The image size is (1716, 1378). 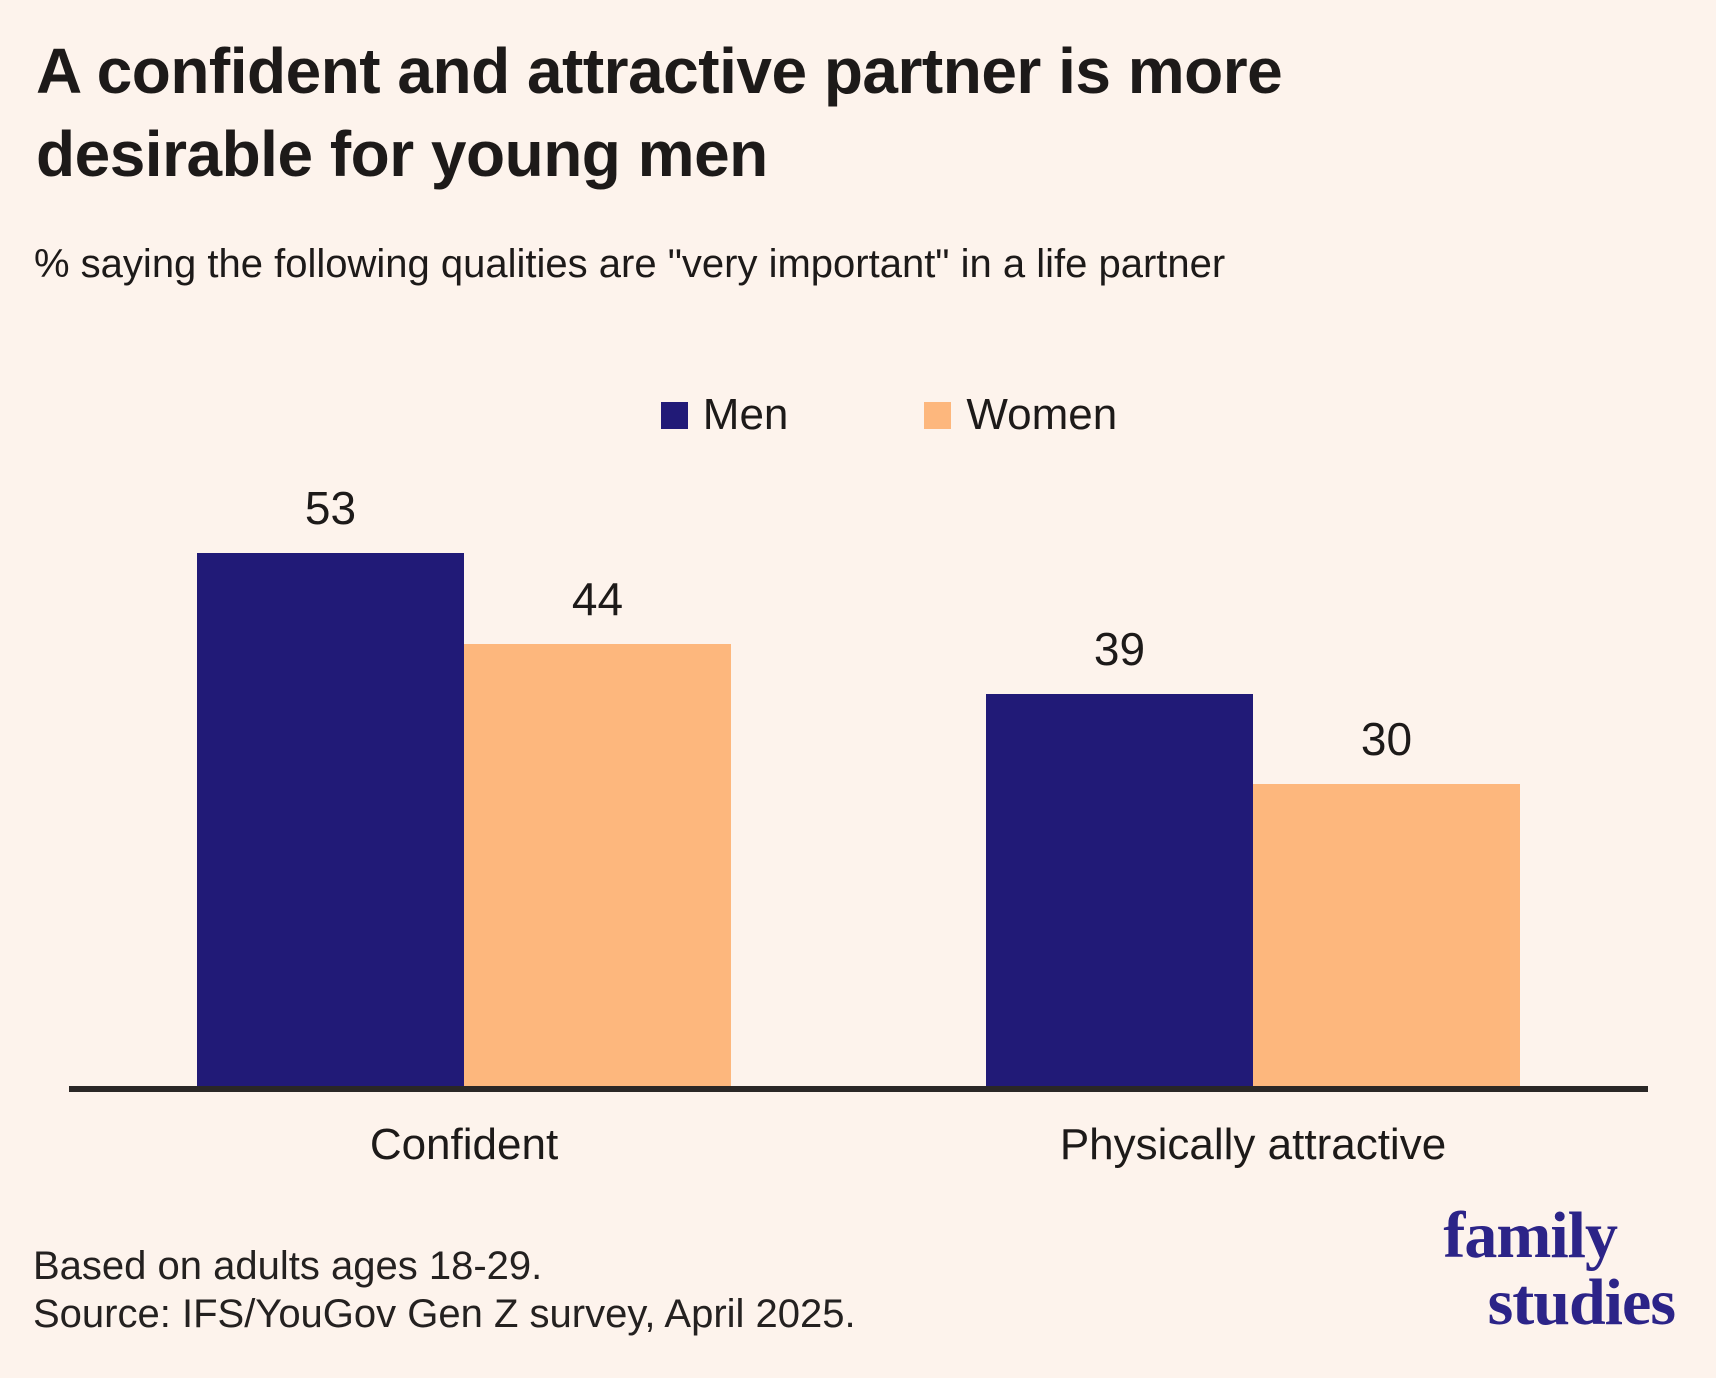 What do you see at coordinates (1386, 739) in the screenshot?
I see `value-label-women-1: 30` at bounding box center [1386, 739].